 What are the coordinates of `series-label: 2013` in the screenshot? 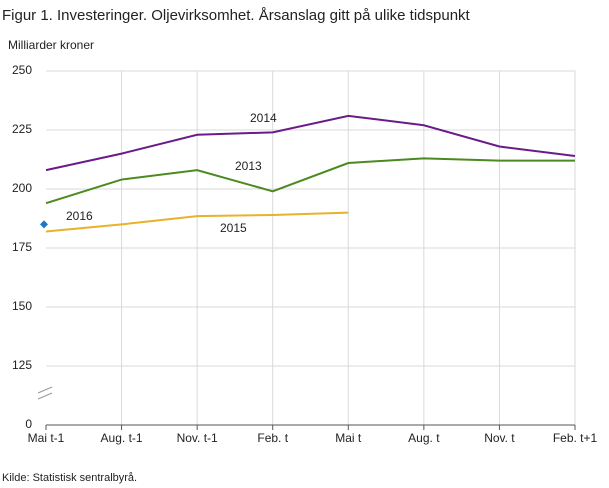 It's located at (248, 166).